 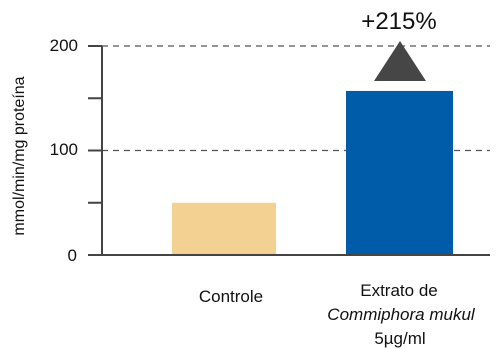 I want to click on y-axis-title: mmol/min/mg proteína, so click(x=19, y=155).